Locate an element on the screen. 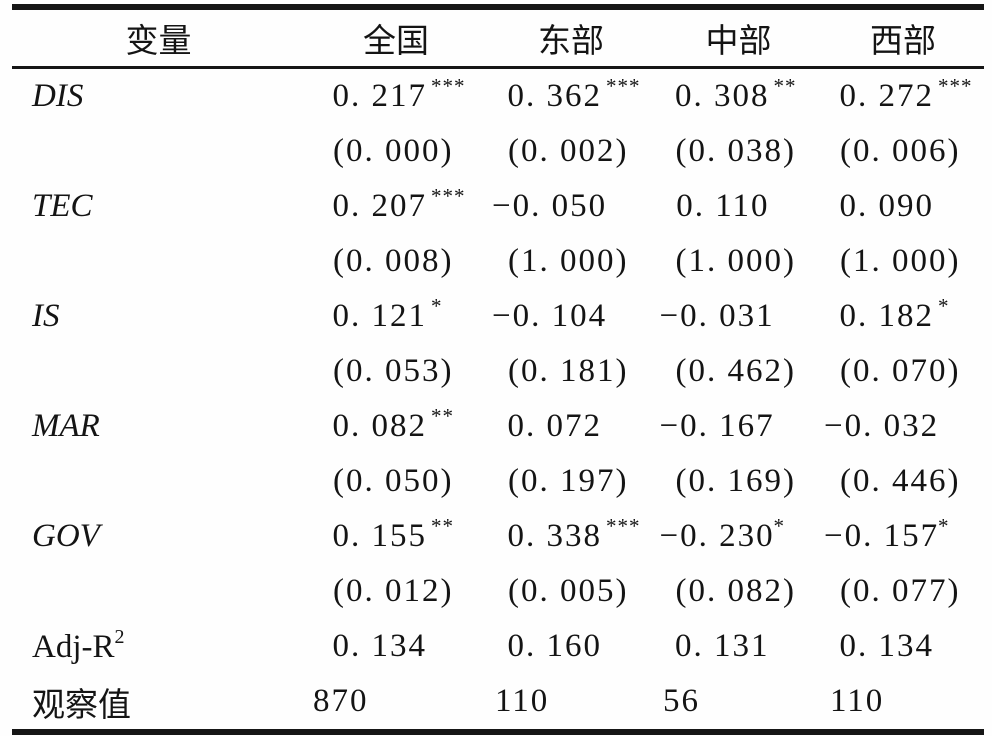  coef-row-tec: TEC 0. 207 *** −0. 050 0. 110 0. 090 is located at coordinates (498, 206).